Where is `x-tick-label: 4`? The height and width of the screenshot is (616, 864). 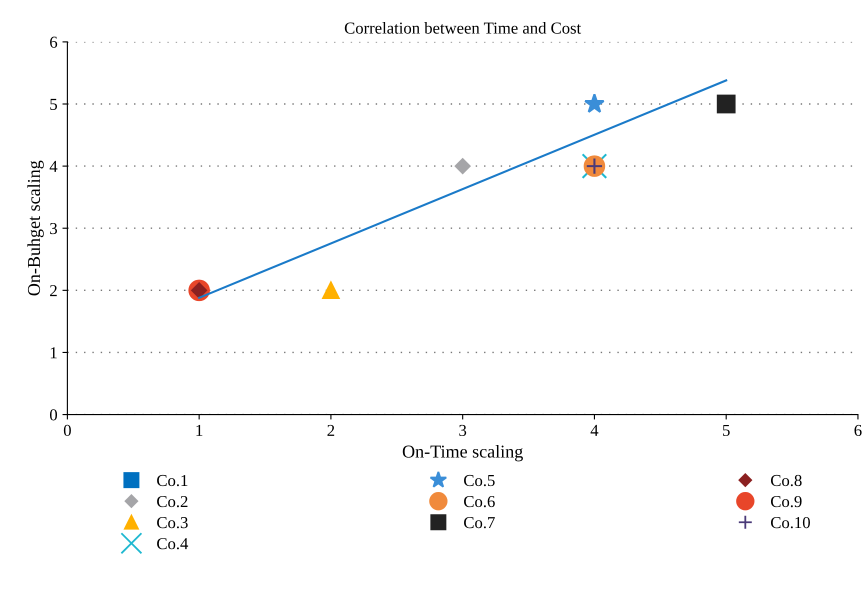 x-tick-label: 4 is located at coordinates (594, 430).